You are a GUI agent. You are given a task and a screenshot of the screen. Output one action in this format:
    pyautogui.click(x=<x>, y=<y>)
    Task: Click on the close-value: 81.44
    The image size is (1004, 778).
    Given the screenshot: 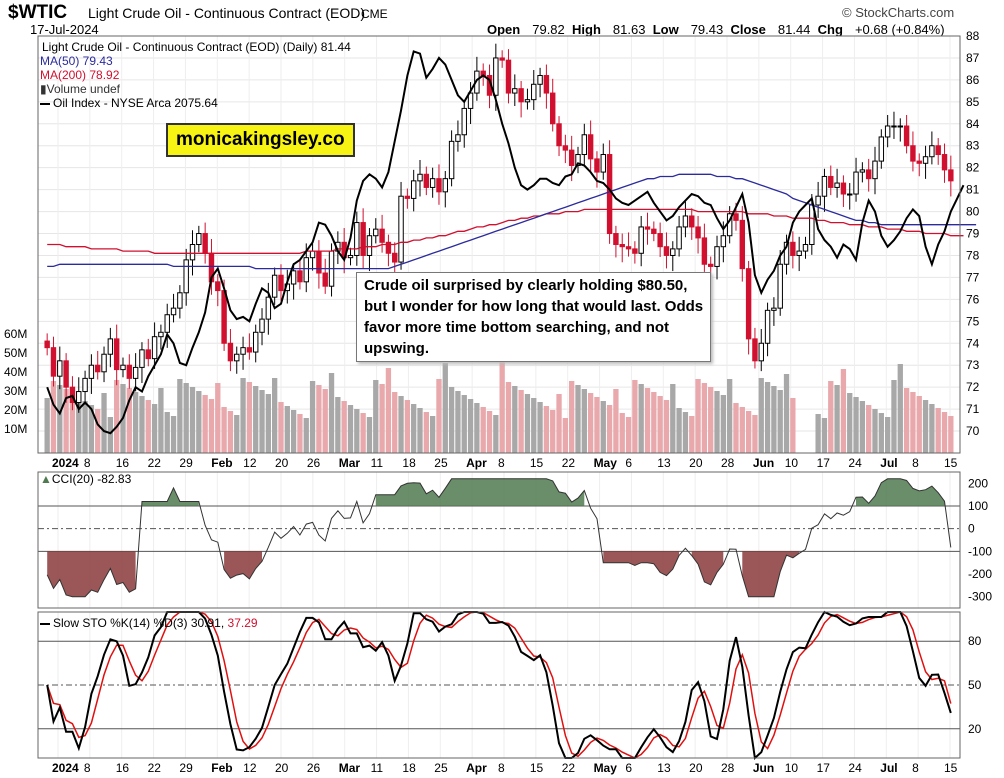 What is the action you would take?
    pyautogui.click(x=794, y=29)
    